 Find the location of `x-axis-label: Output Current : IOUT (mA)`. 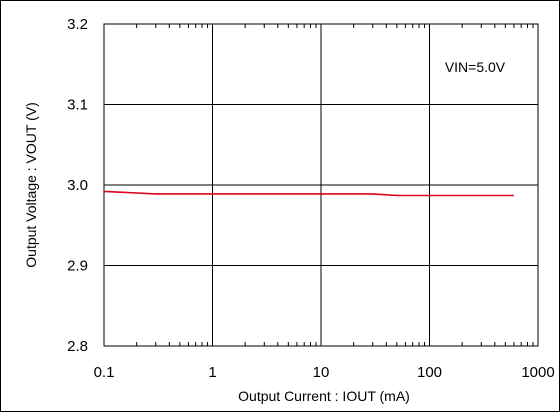

x-axis-label: Output Current : IOUT (mA) is located at coordinates (324, 396).